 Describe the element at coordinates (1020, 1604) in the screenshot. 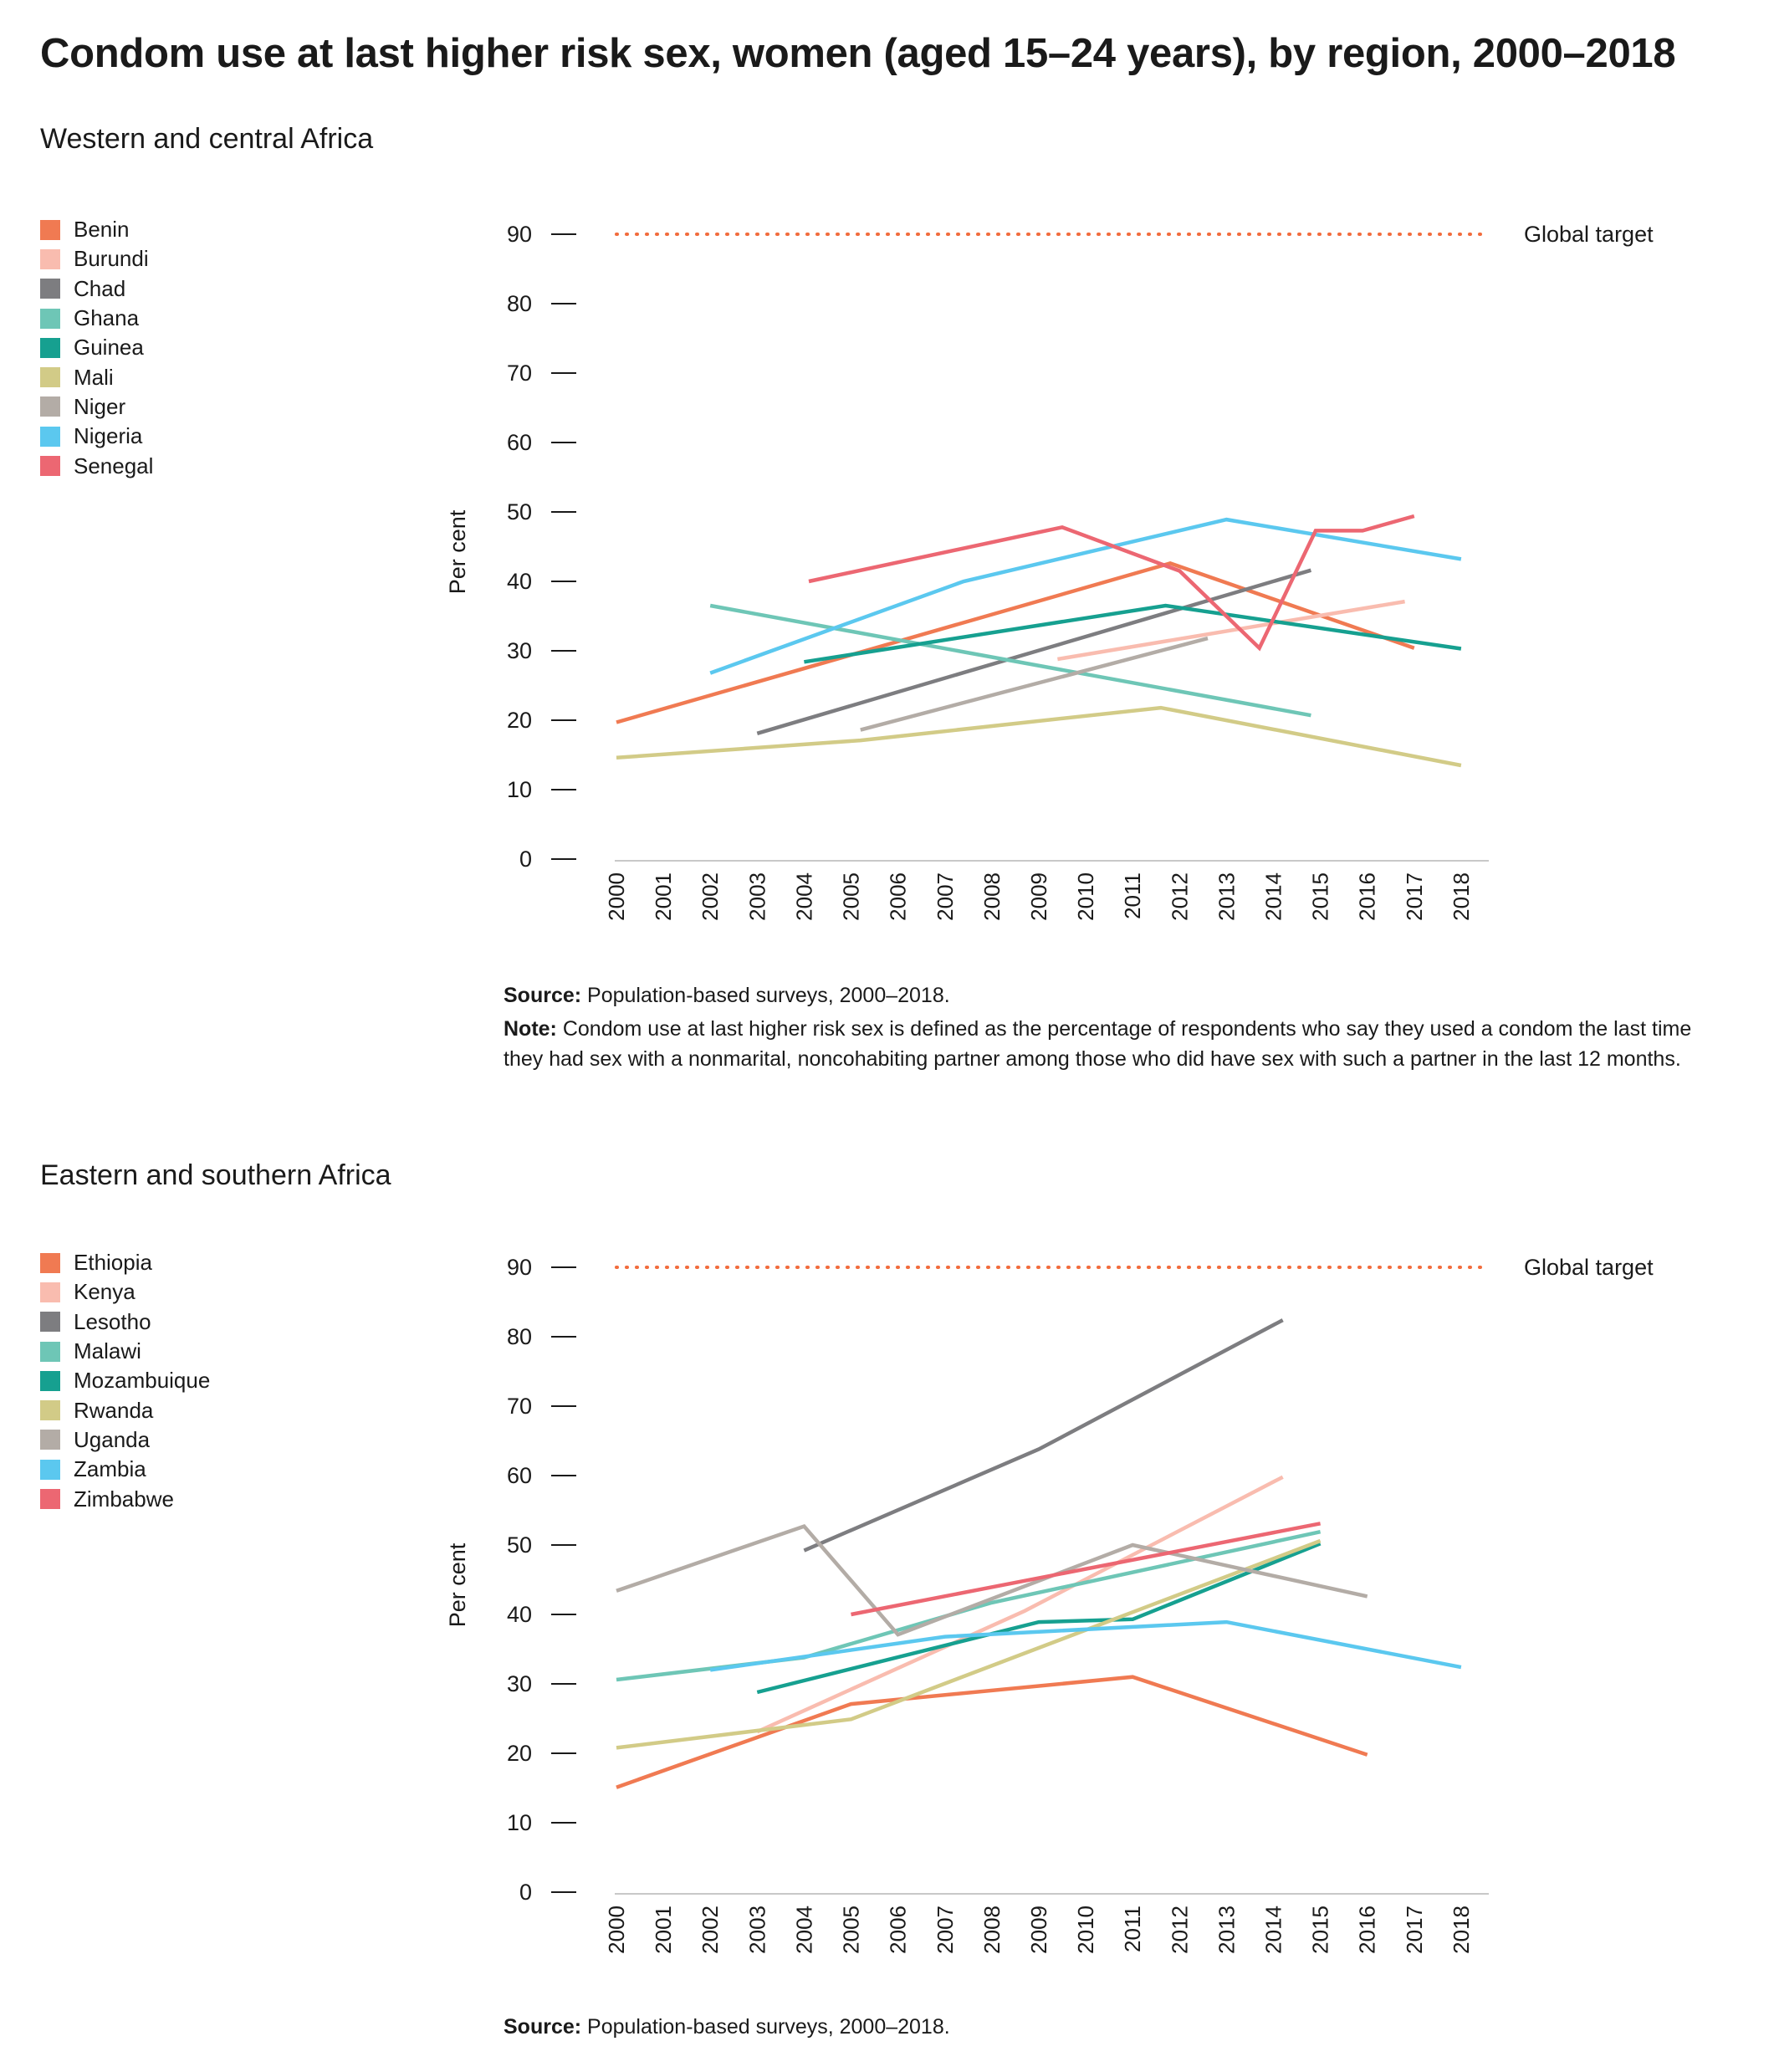

I see `series-line-kenya` at that location.